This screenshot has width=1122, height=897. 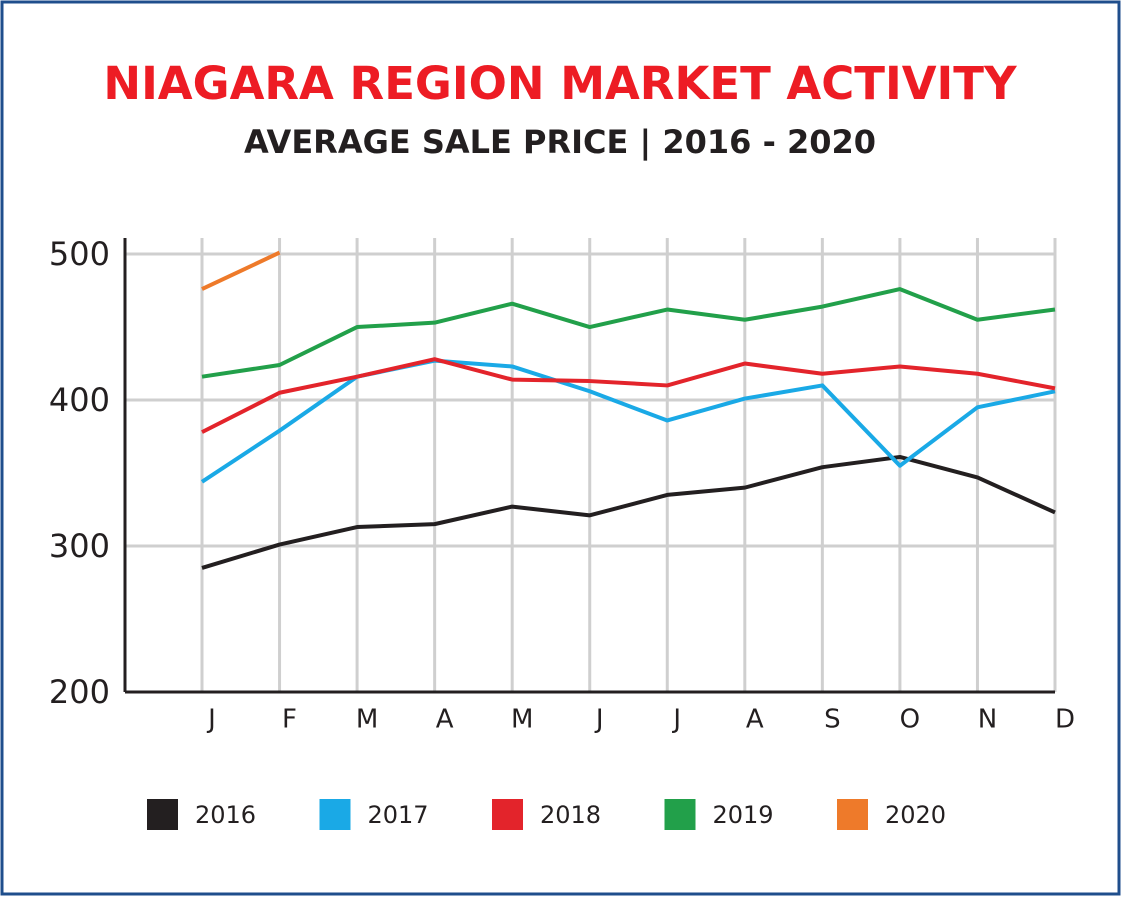 I want to click on chart-subtitle: AVERAGE SALE PRICE | 2016 - 2020, so click(x=560, y=142).